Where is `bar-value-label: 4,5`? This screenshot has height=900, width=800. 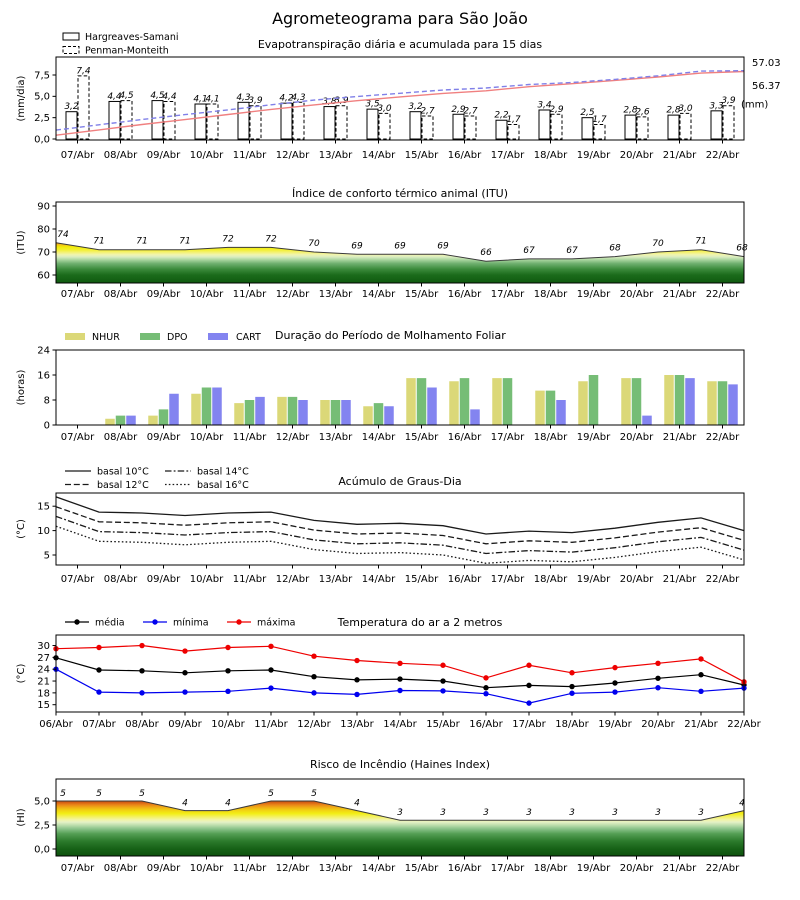 bar-value-label: 4,5 is located at coordinates (157, 96).